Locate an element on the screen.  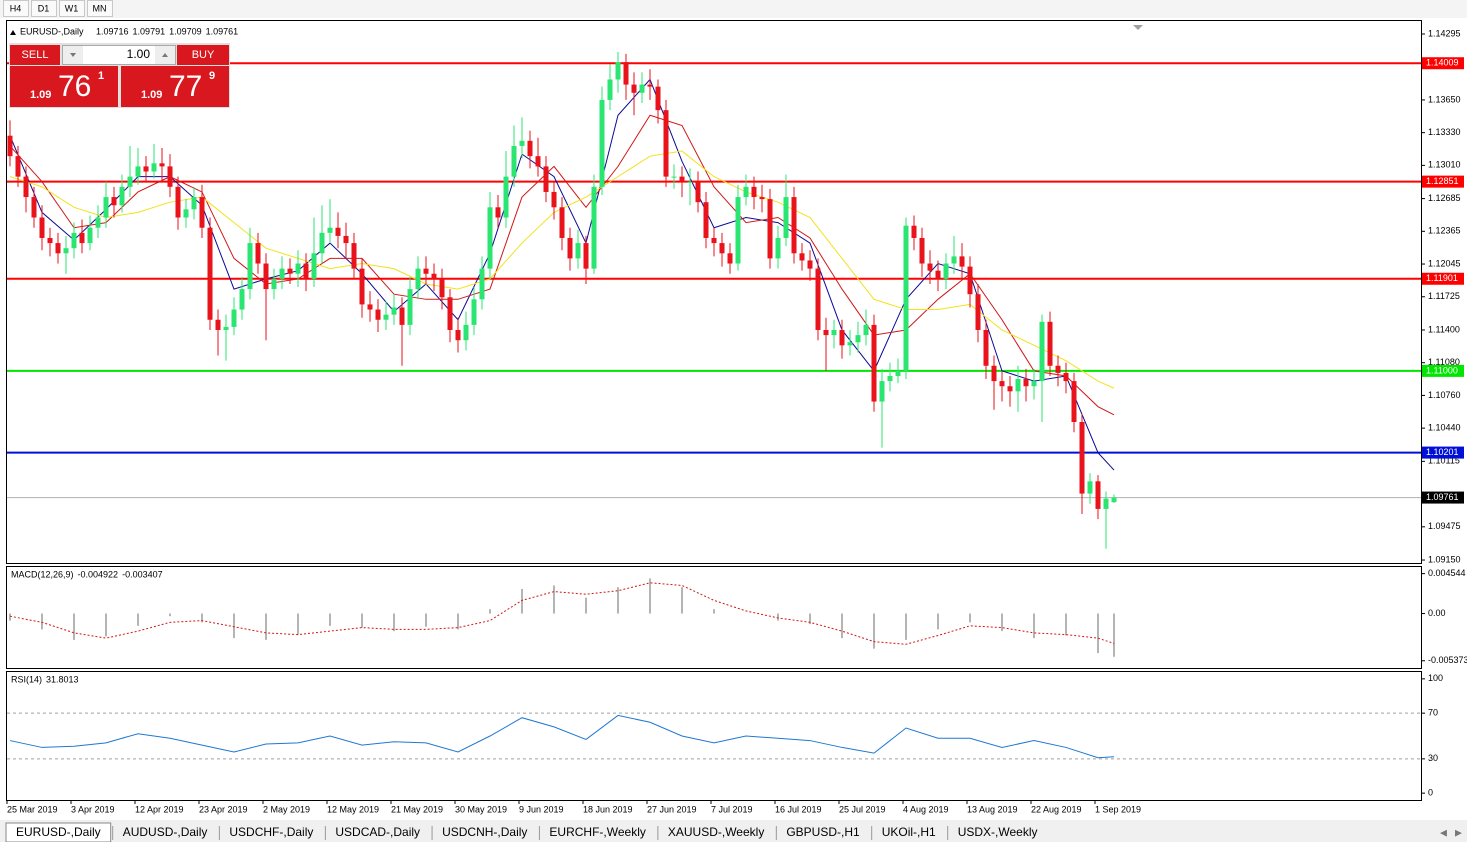
y-tick-label: 1.10440 is located at coordinates (1444, 428).